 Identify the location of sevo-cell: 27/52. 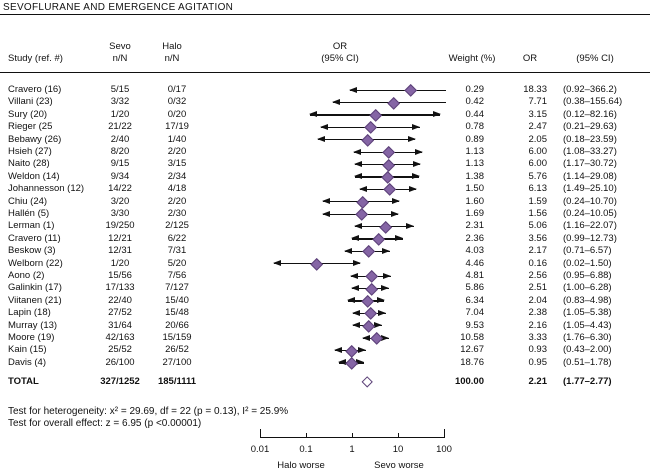
(120, 313).